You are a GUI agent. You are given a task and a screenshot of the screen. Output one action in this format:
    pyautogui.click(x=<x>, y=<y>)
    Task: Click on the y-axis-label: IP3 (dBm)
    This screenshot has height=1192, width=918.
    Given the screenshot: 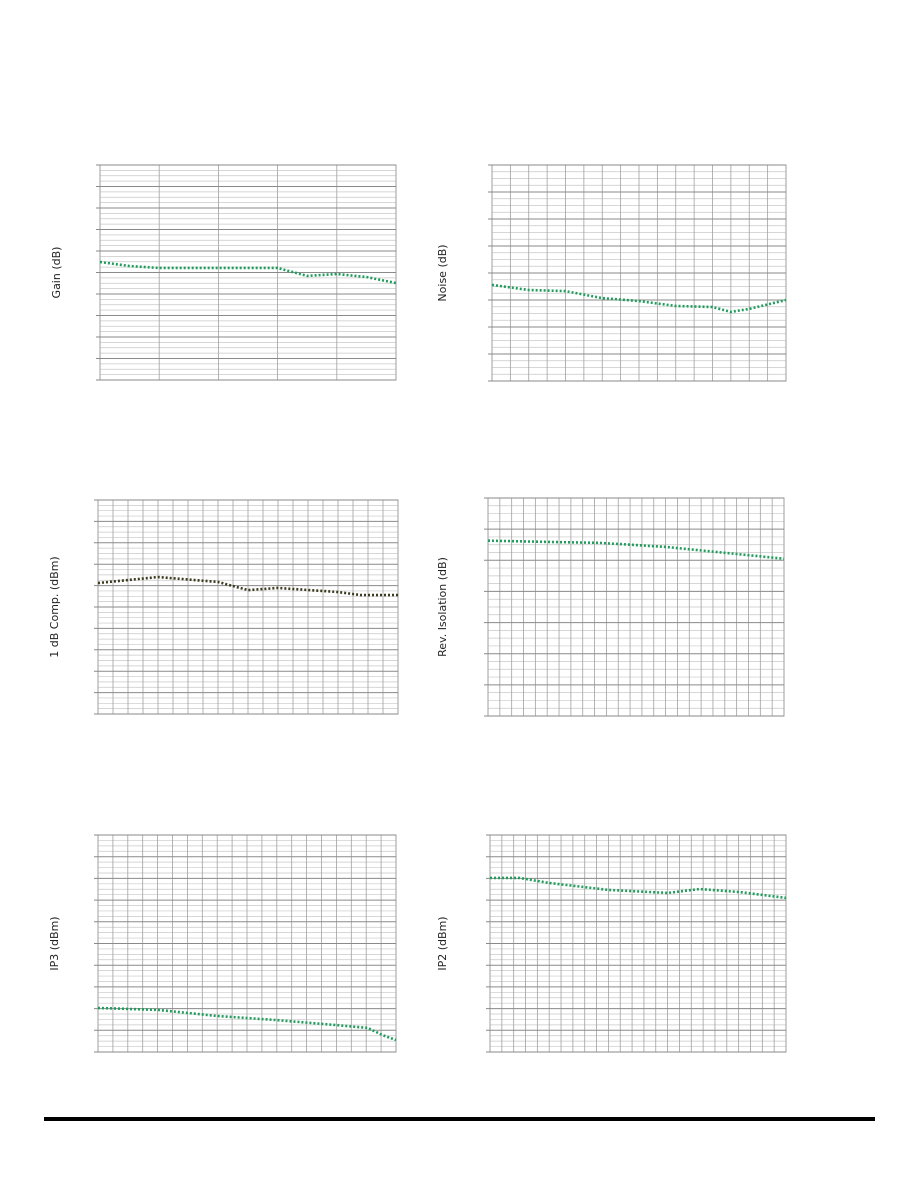 What is the action you would take?
    pyautogui.click(x=54, y=943)
    